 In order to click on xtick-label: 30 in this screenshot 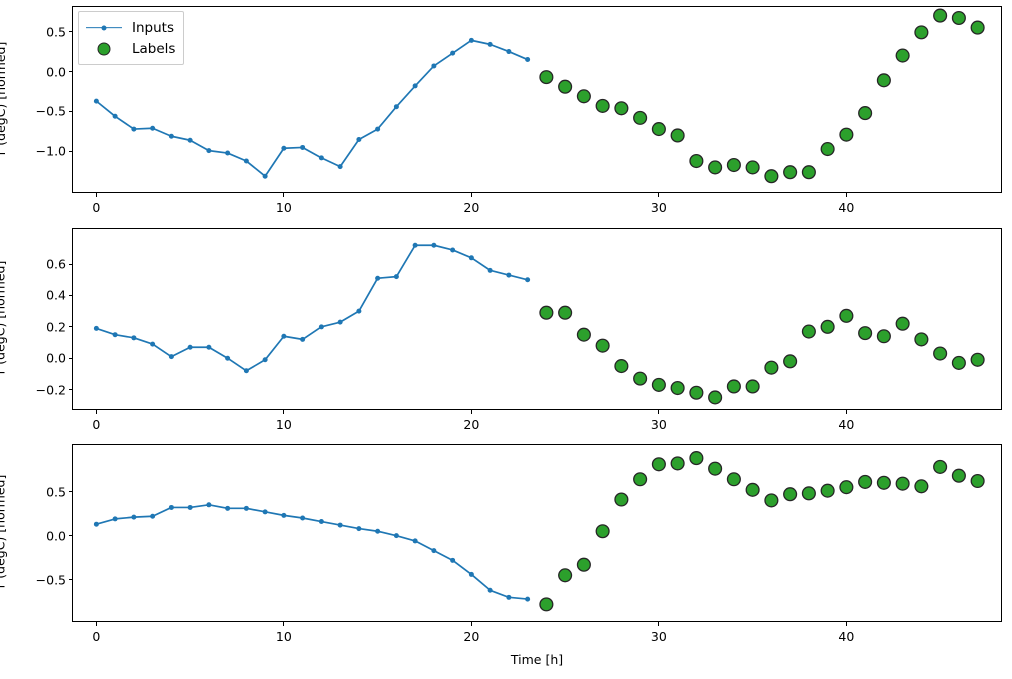, I will do `click(658, 424)`.